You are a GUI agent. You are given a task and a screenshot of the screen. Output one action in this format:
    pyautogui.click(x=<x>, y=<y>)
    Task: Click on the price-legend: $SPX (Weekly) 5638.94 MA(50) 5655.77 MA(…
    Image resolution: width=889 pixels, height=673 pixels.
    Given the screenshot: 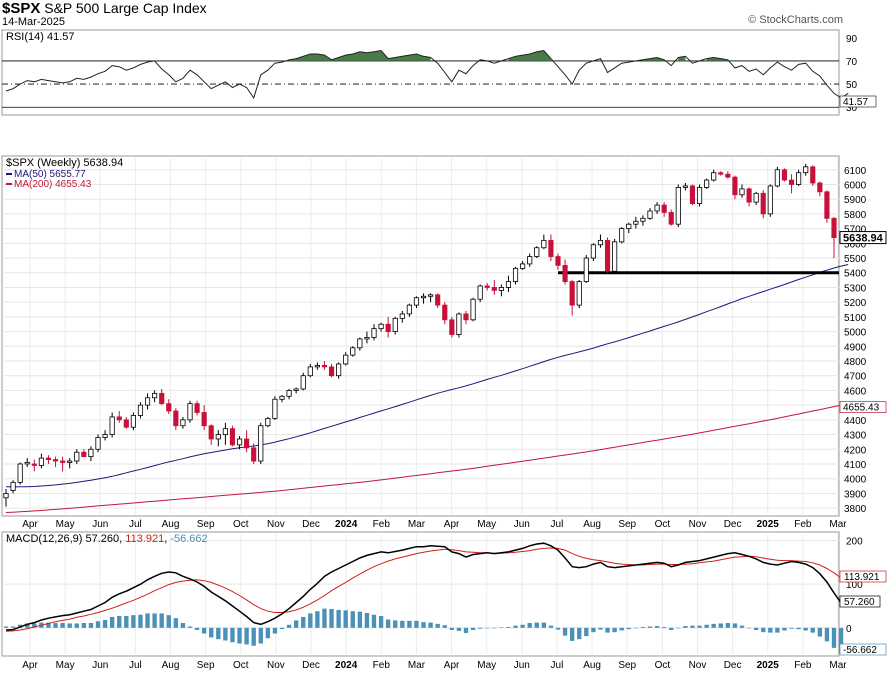 What is the action you would take?
    pyautogui.click(x=64, y=173)
    